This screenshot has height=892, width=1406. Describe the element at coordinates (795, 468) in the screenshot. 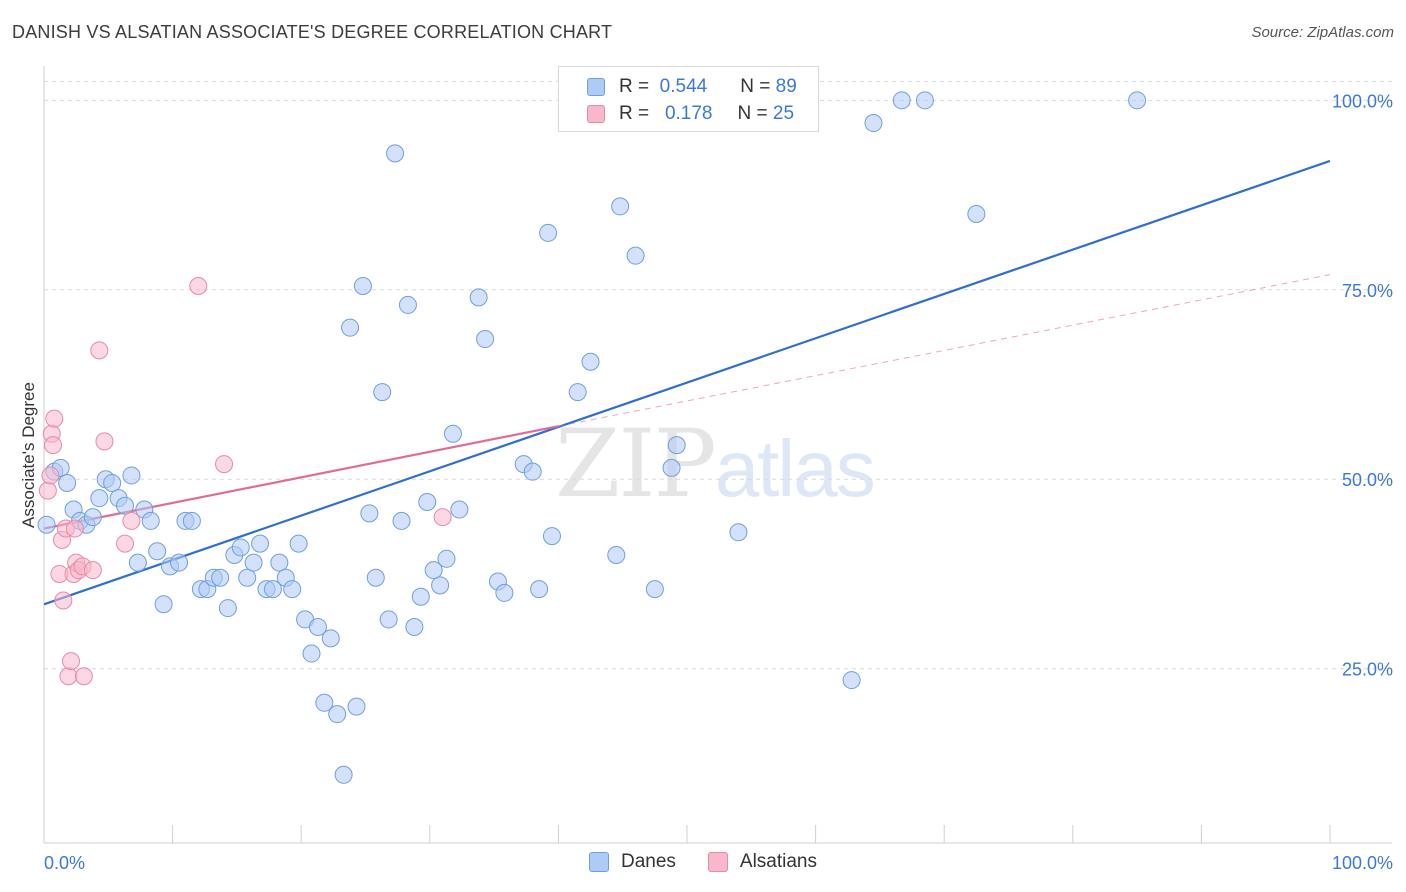

I see `watermark-atlas: atlas` at that location.